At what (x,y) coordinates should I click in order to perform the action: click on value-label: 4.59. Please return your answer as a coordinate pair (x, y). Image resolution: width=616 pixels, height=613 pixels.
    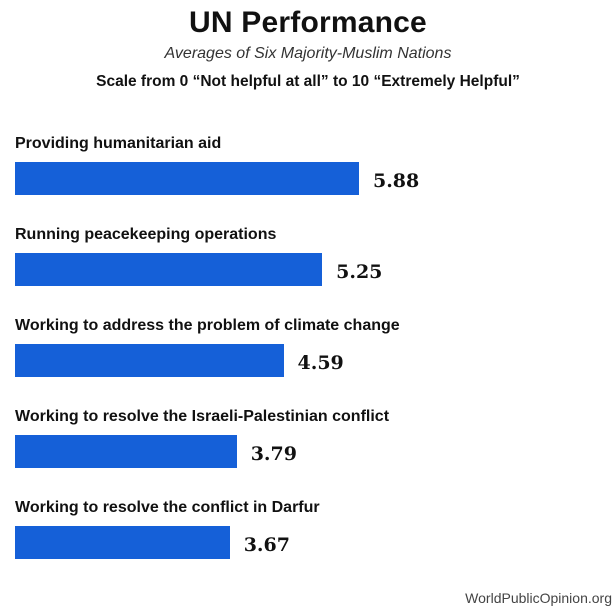
    Looking at the image, I should click on (320, 363).